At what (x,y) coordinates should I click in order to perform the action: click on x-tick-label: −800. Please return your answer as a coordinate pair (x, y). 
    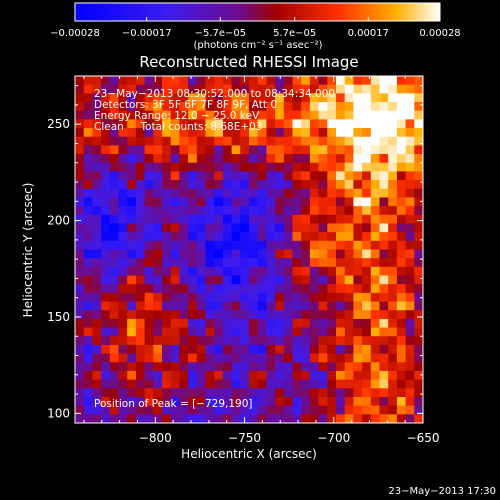
    Looking at the image, I should click on (155, 438).